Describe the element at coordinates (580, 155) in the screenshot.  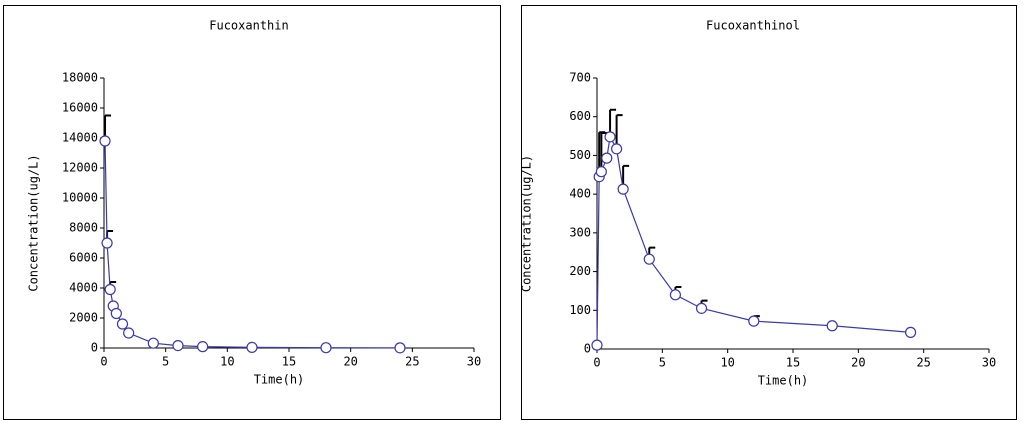
I see `y-tick-label: 500` at that location.